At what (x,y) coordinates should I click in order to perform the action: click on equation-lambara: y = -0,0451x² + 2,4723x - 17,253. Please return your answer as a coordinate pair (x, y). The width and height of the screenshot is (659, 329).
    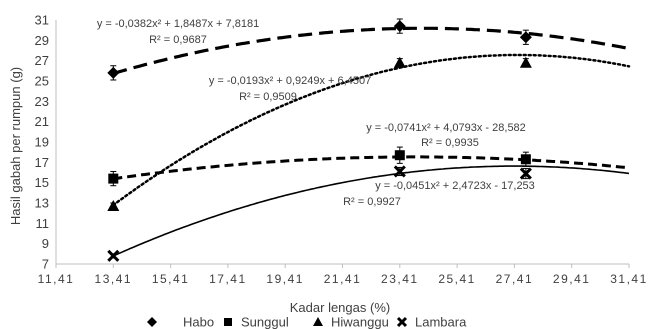
    Looking at the image, I should click on (455, 186).